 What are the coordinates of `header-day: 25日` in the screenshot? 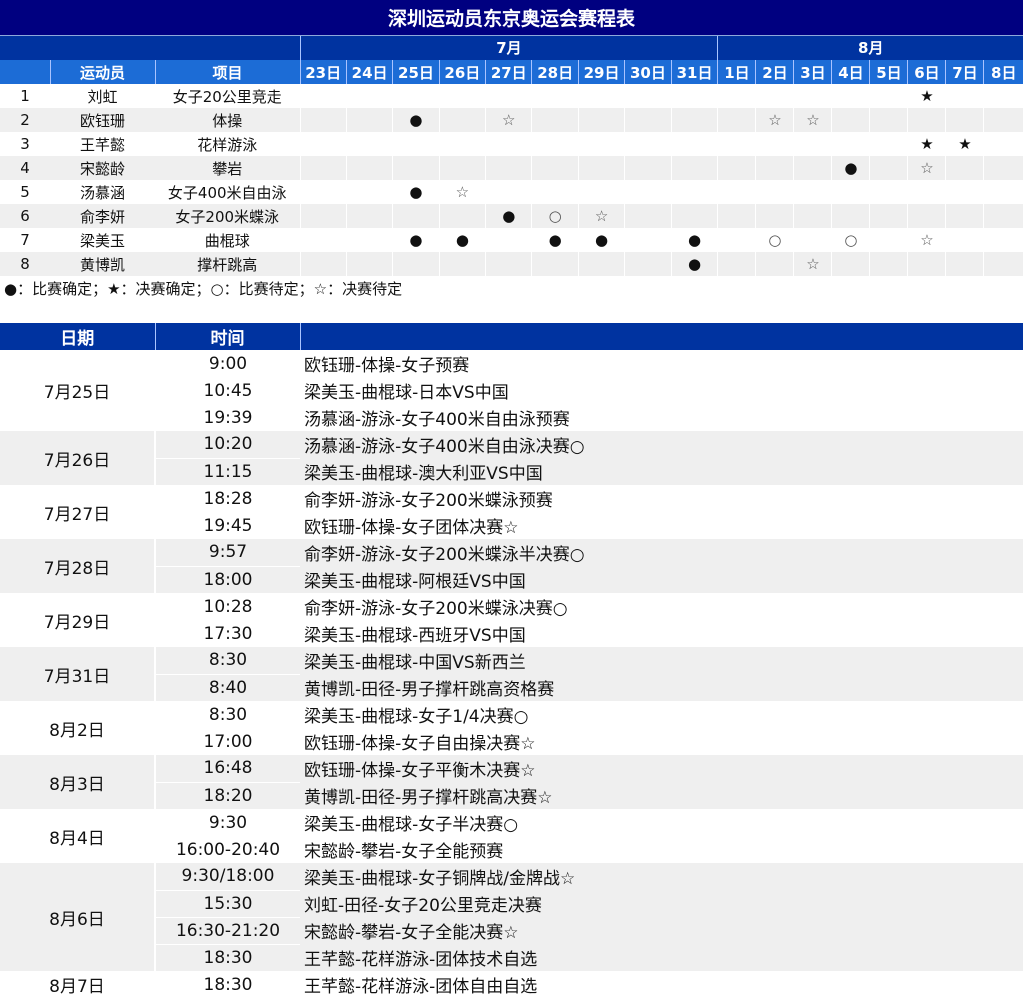 It's located at (416, 72).